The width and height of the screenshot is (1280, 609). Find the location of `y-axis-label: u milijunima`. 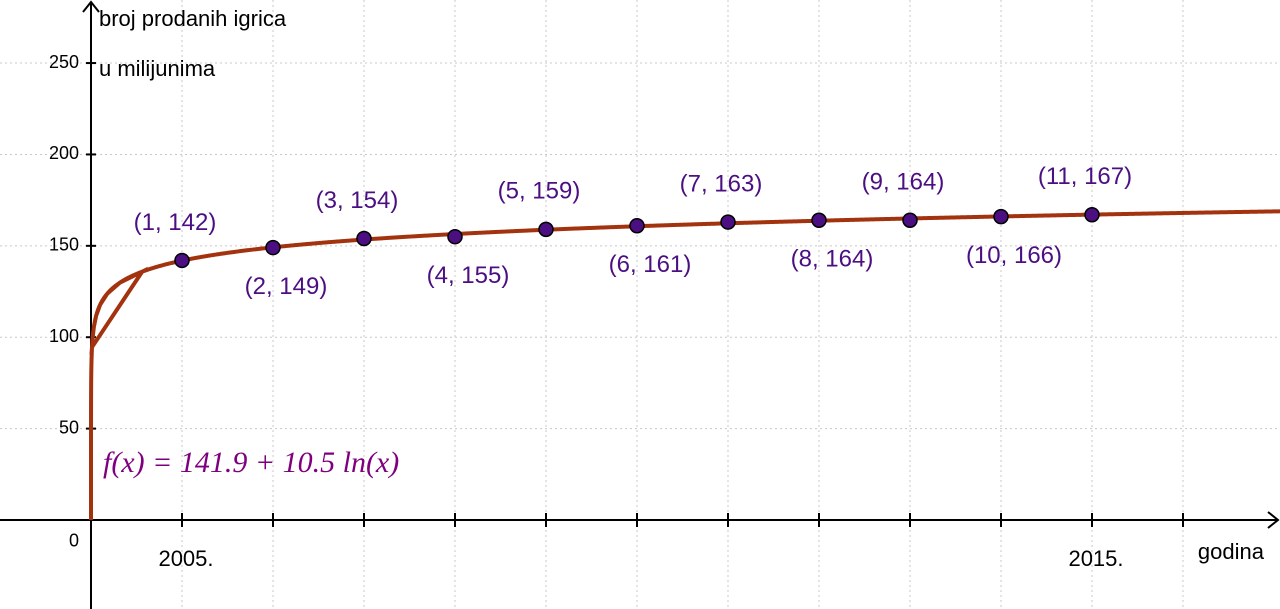

y-axis-label: u milijunima is located at coordinates (157, 68).